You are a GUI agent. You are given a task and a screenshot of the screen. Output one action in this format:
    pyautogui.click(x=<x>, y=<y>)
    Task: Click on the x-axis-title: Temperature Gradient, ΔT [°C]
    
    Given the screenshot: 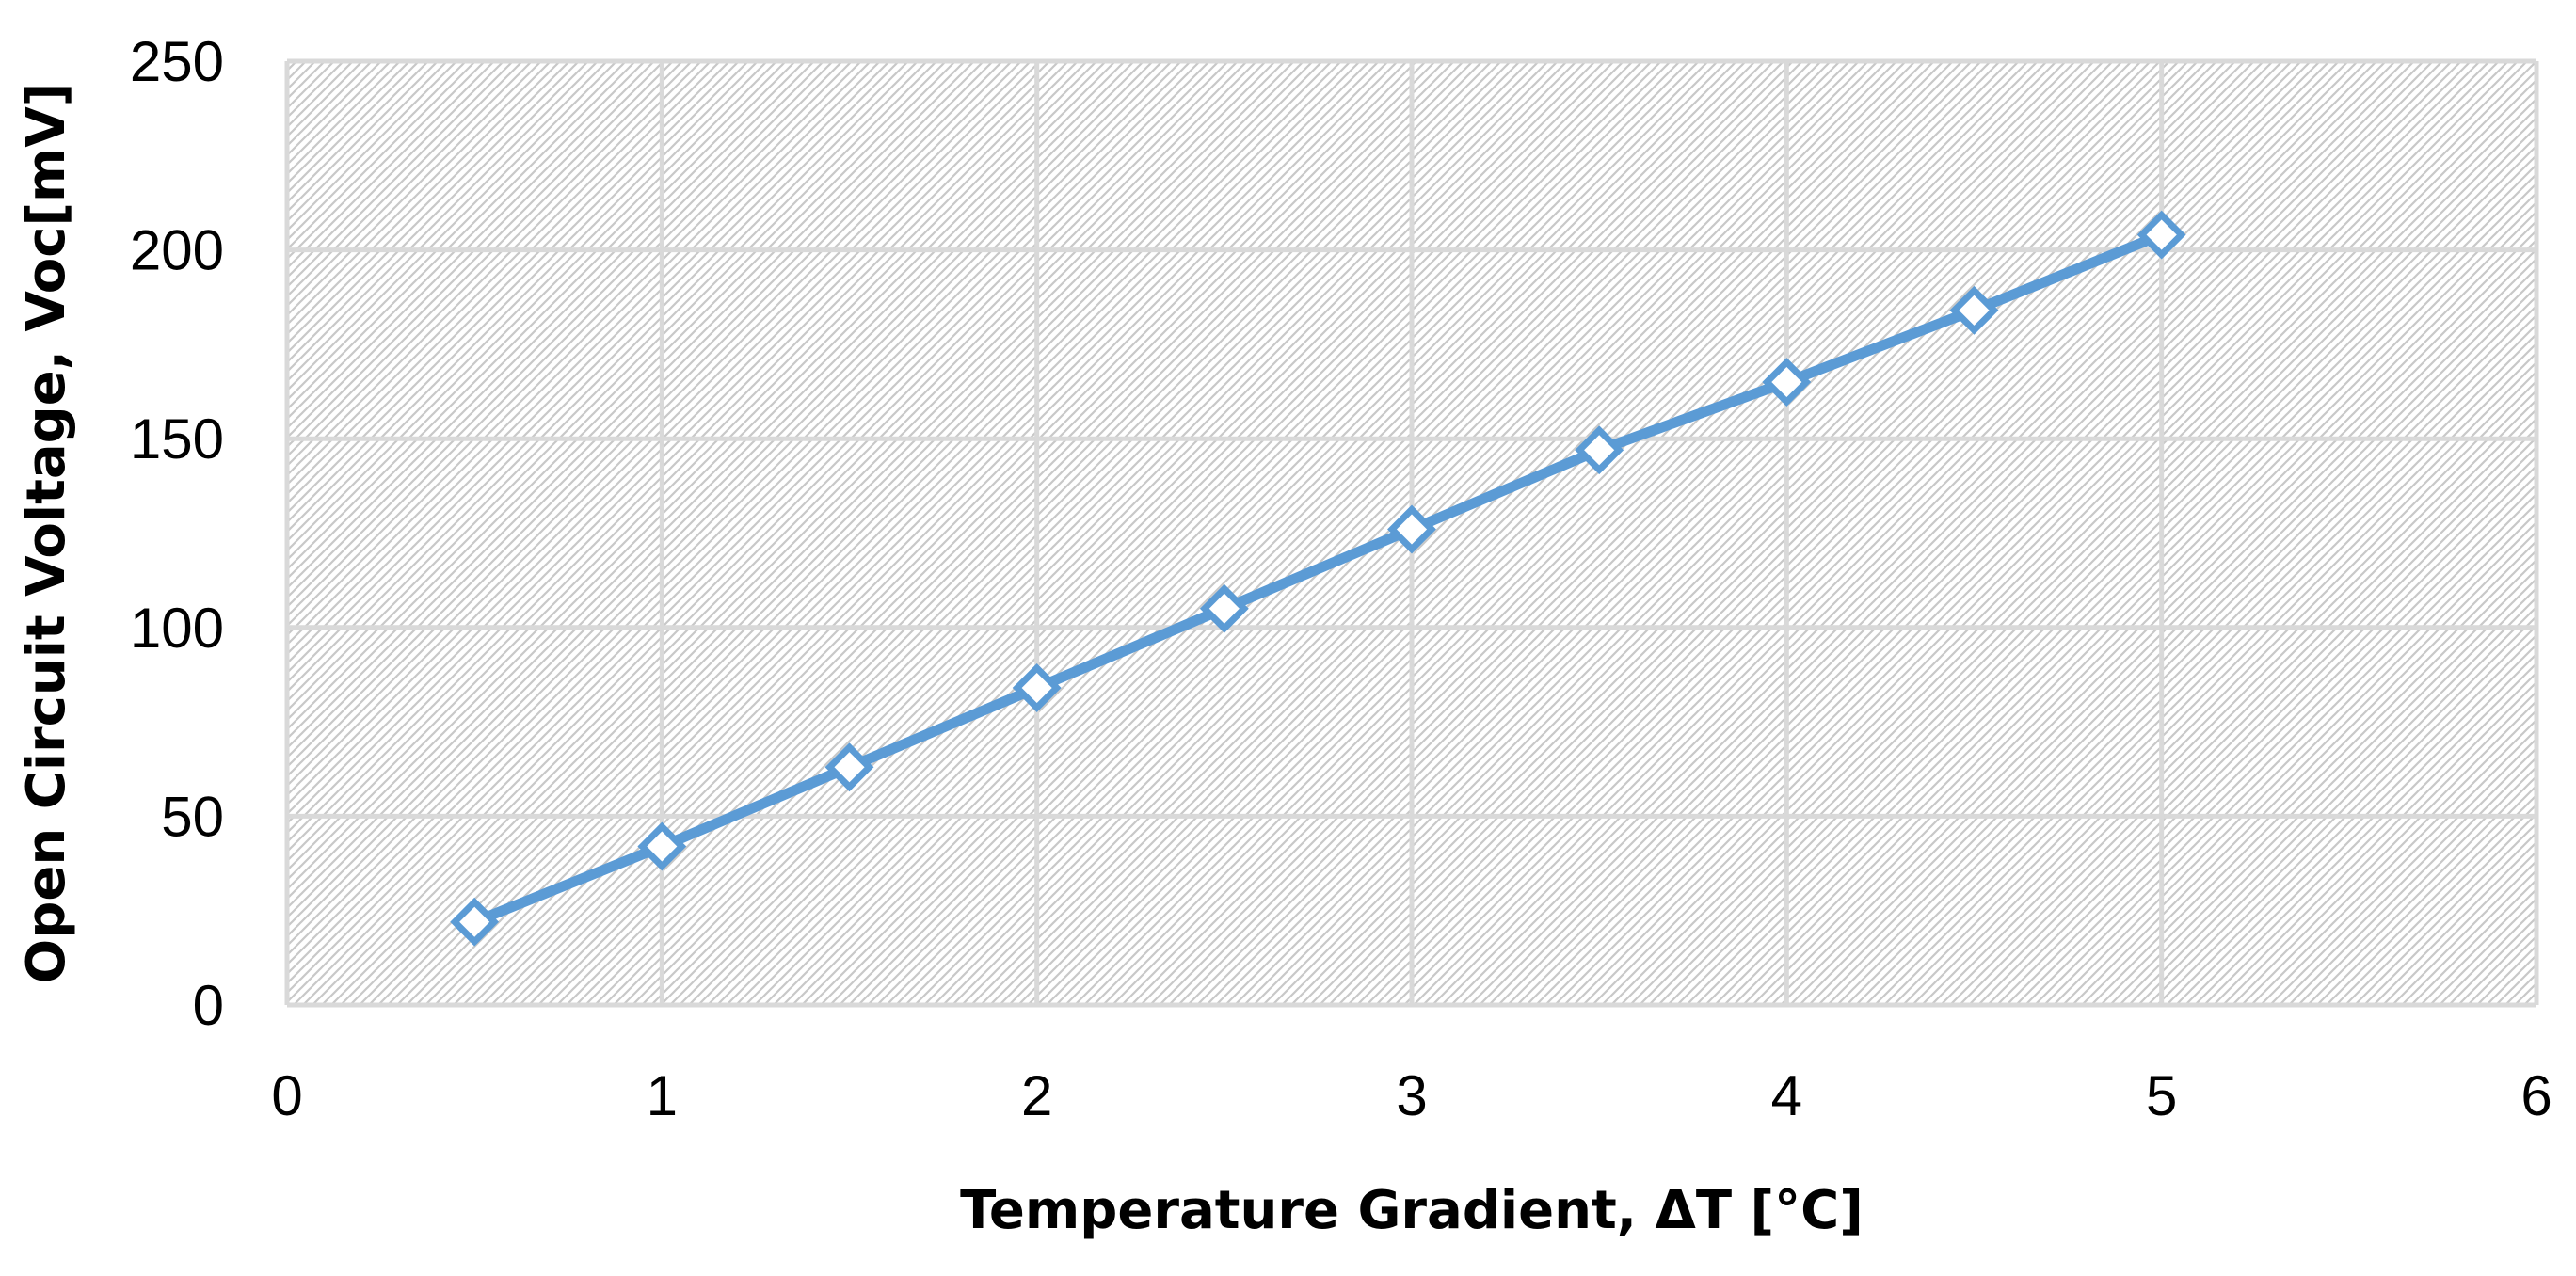 What is the action you would take?
    pyautogui.click(x=1412, y=1210)
    